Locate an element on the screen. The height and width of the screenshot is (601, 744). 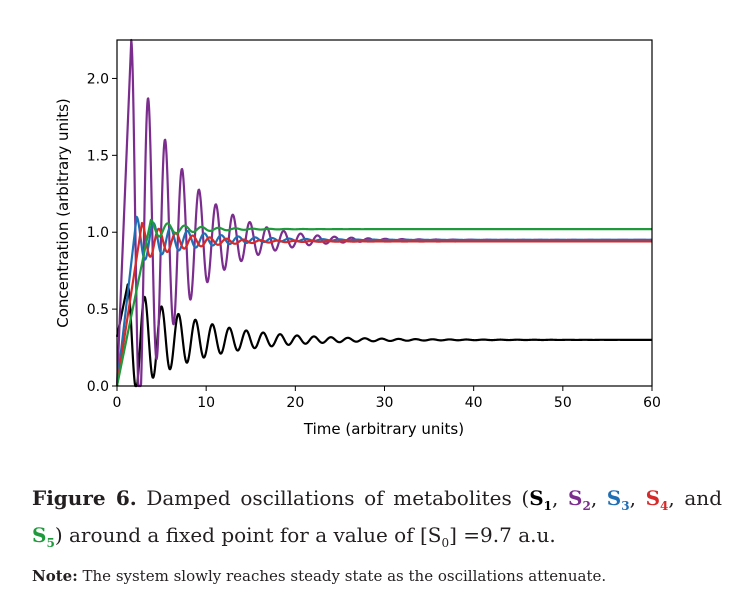
y-tick-label: 2.0 is located at coordinates (98, 79).